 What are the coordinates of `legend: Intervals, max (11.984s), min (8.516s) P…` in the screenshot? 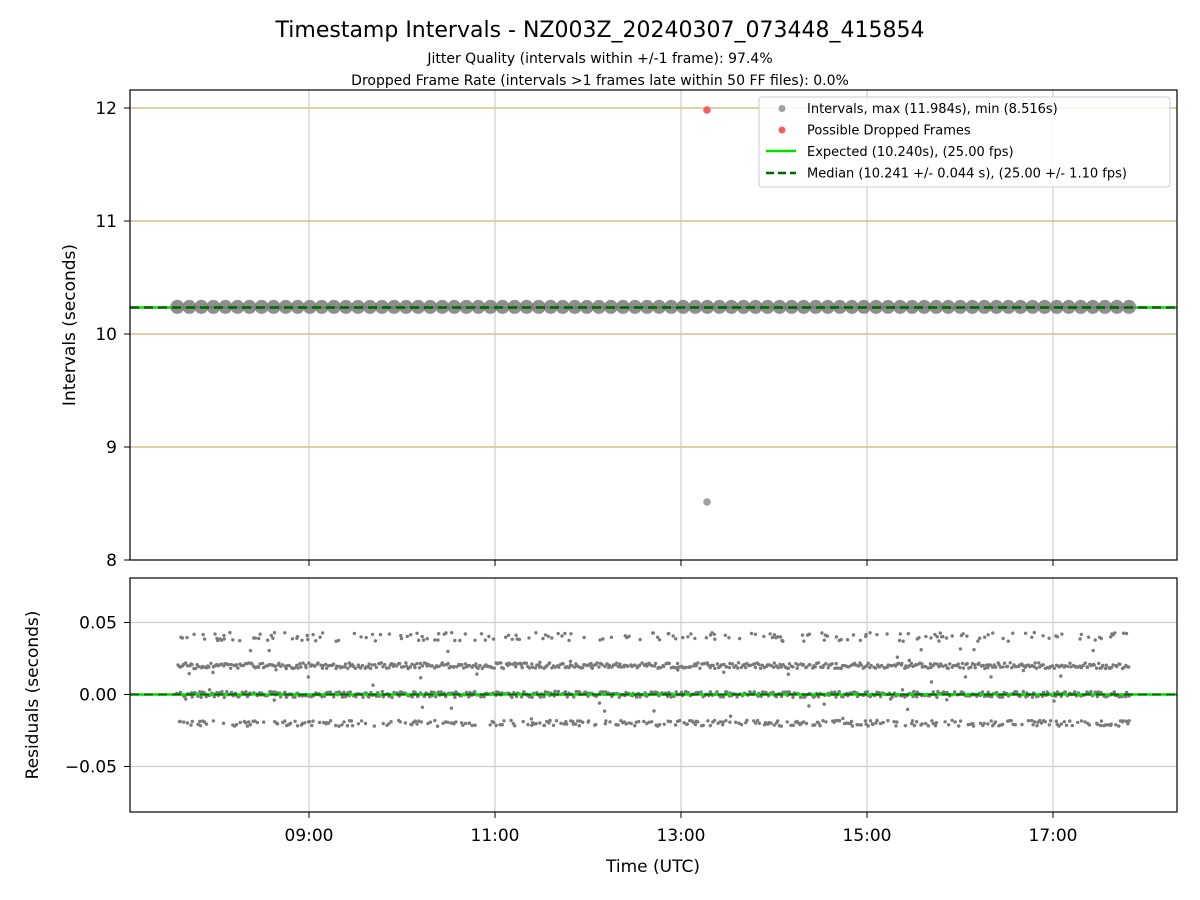 It's located at (964, 142).